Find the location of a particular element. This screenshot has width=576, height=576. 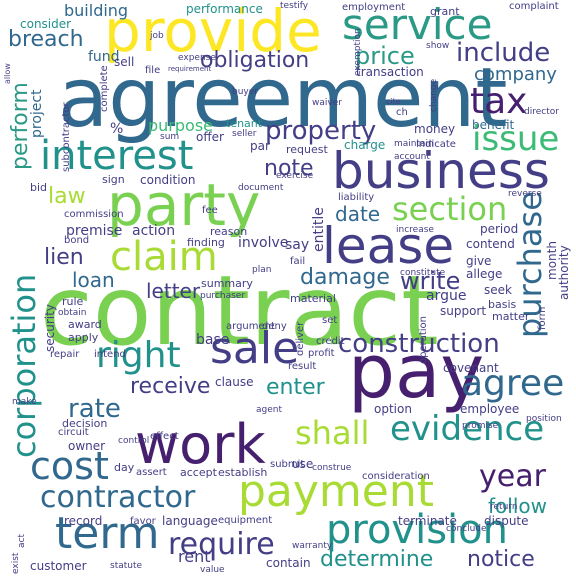

word-director: director is located at coordinates (541, 112).